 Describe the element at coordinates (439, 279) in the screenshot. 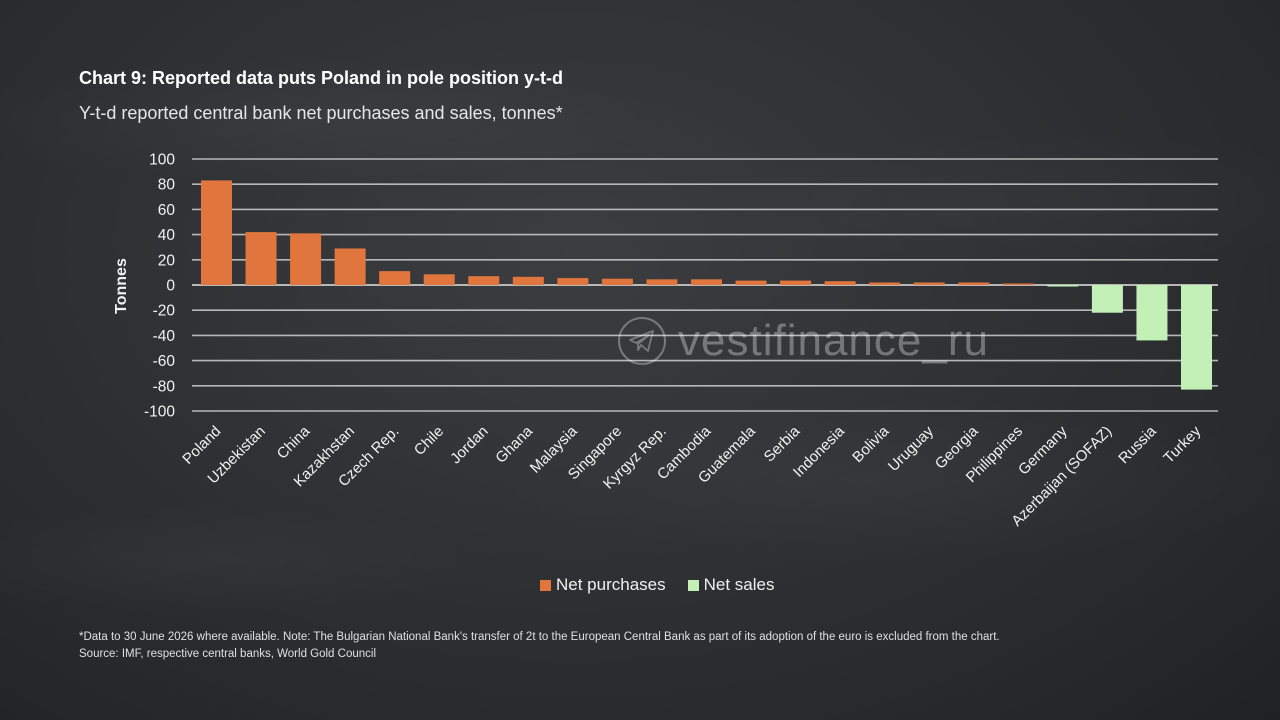

I see `bar-chile` at that location.